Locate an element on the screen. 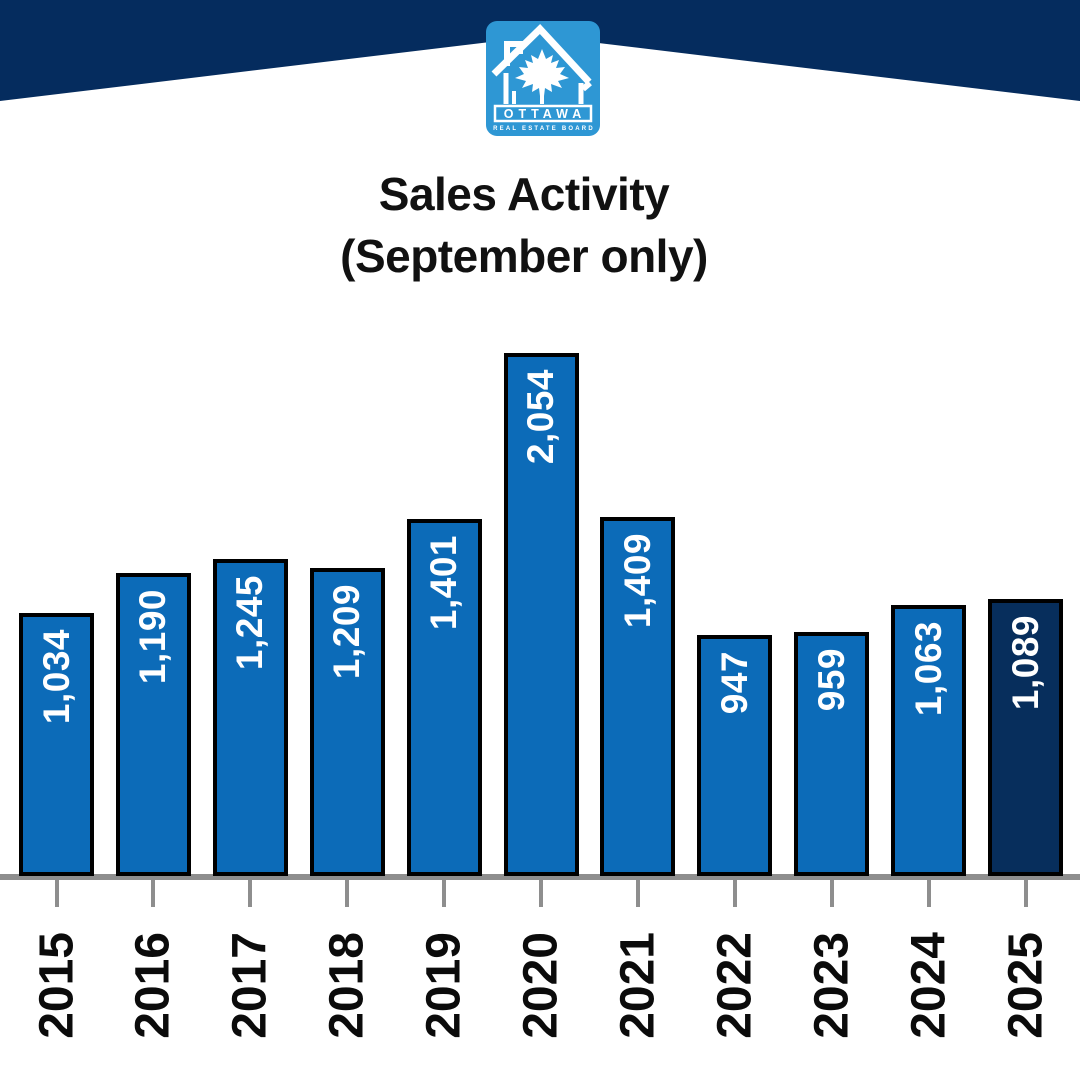  axis-tick-2018 is located at coordinates (347, 893).